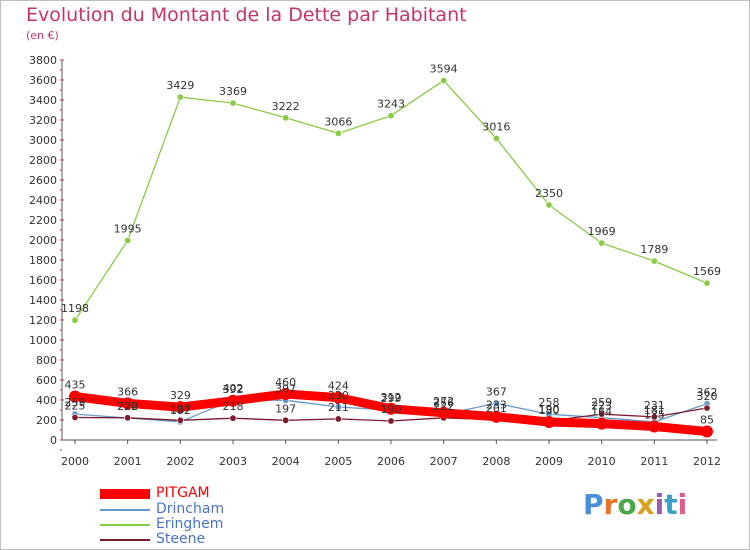 This screenshot has height=550, width=750. I want to click on data-label-pitgam: 329, so click(180, 395).